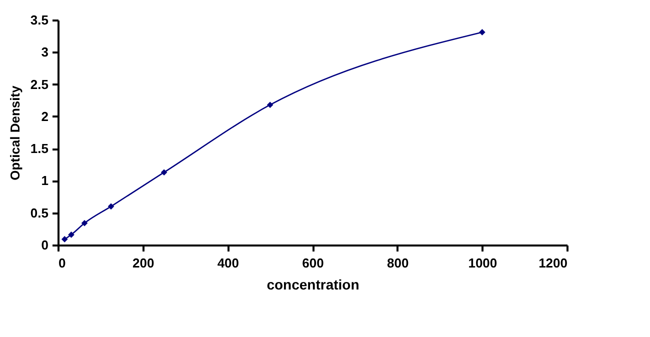 This screenshot has width=650, height=337. I want to click on y-tick-label: 0.5, so click(39, 212).